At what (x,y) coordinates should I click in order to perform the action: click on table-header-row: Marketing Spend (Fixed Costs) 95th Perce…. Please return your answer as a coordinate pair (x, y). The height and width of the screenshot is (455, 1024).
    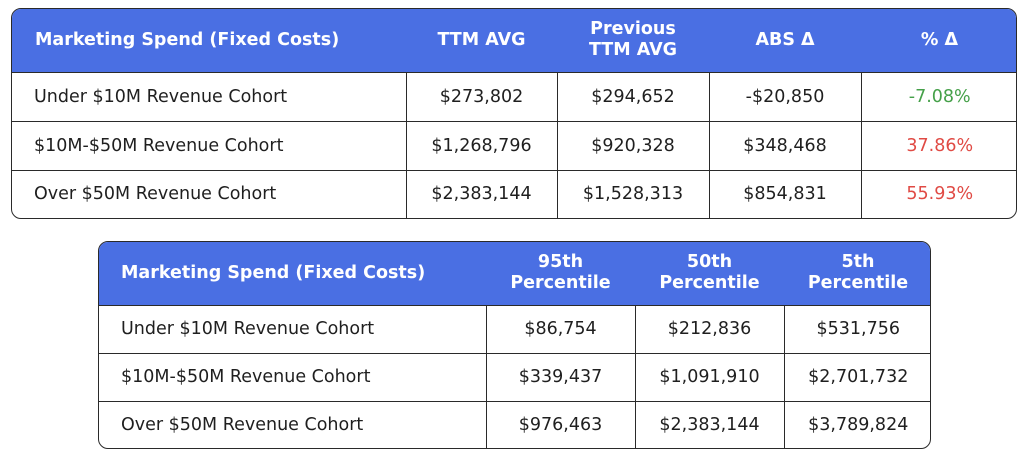
    Looking at the image, I should click on (514, 273).